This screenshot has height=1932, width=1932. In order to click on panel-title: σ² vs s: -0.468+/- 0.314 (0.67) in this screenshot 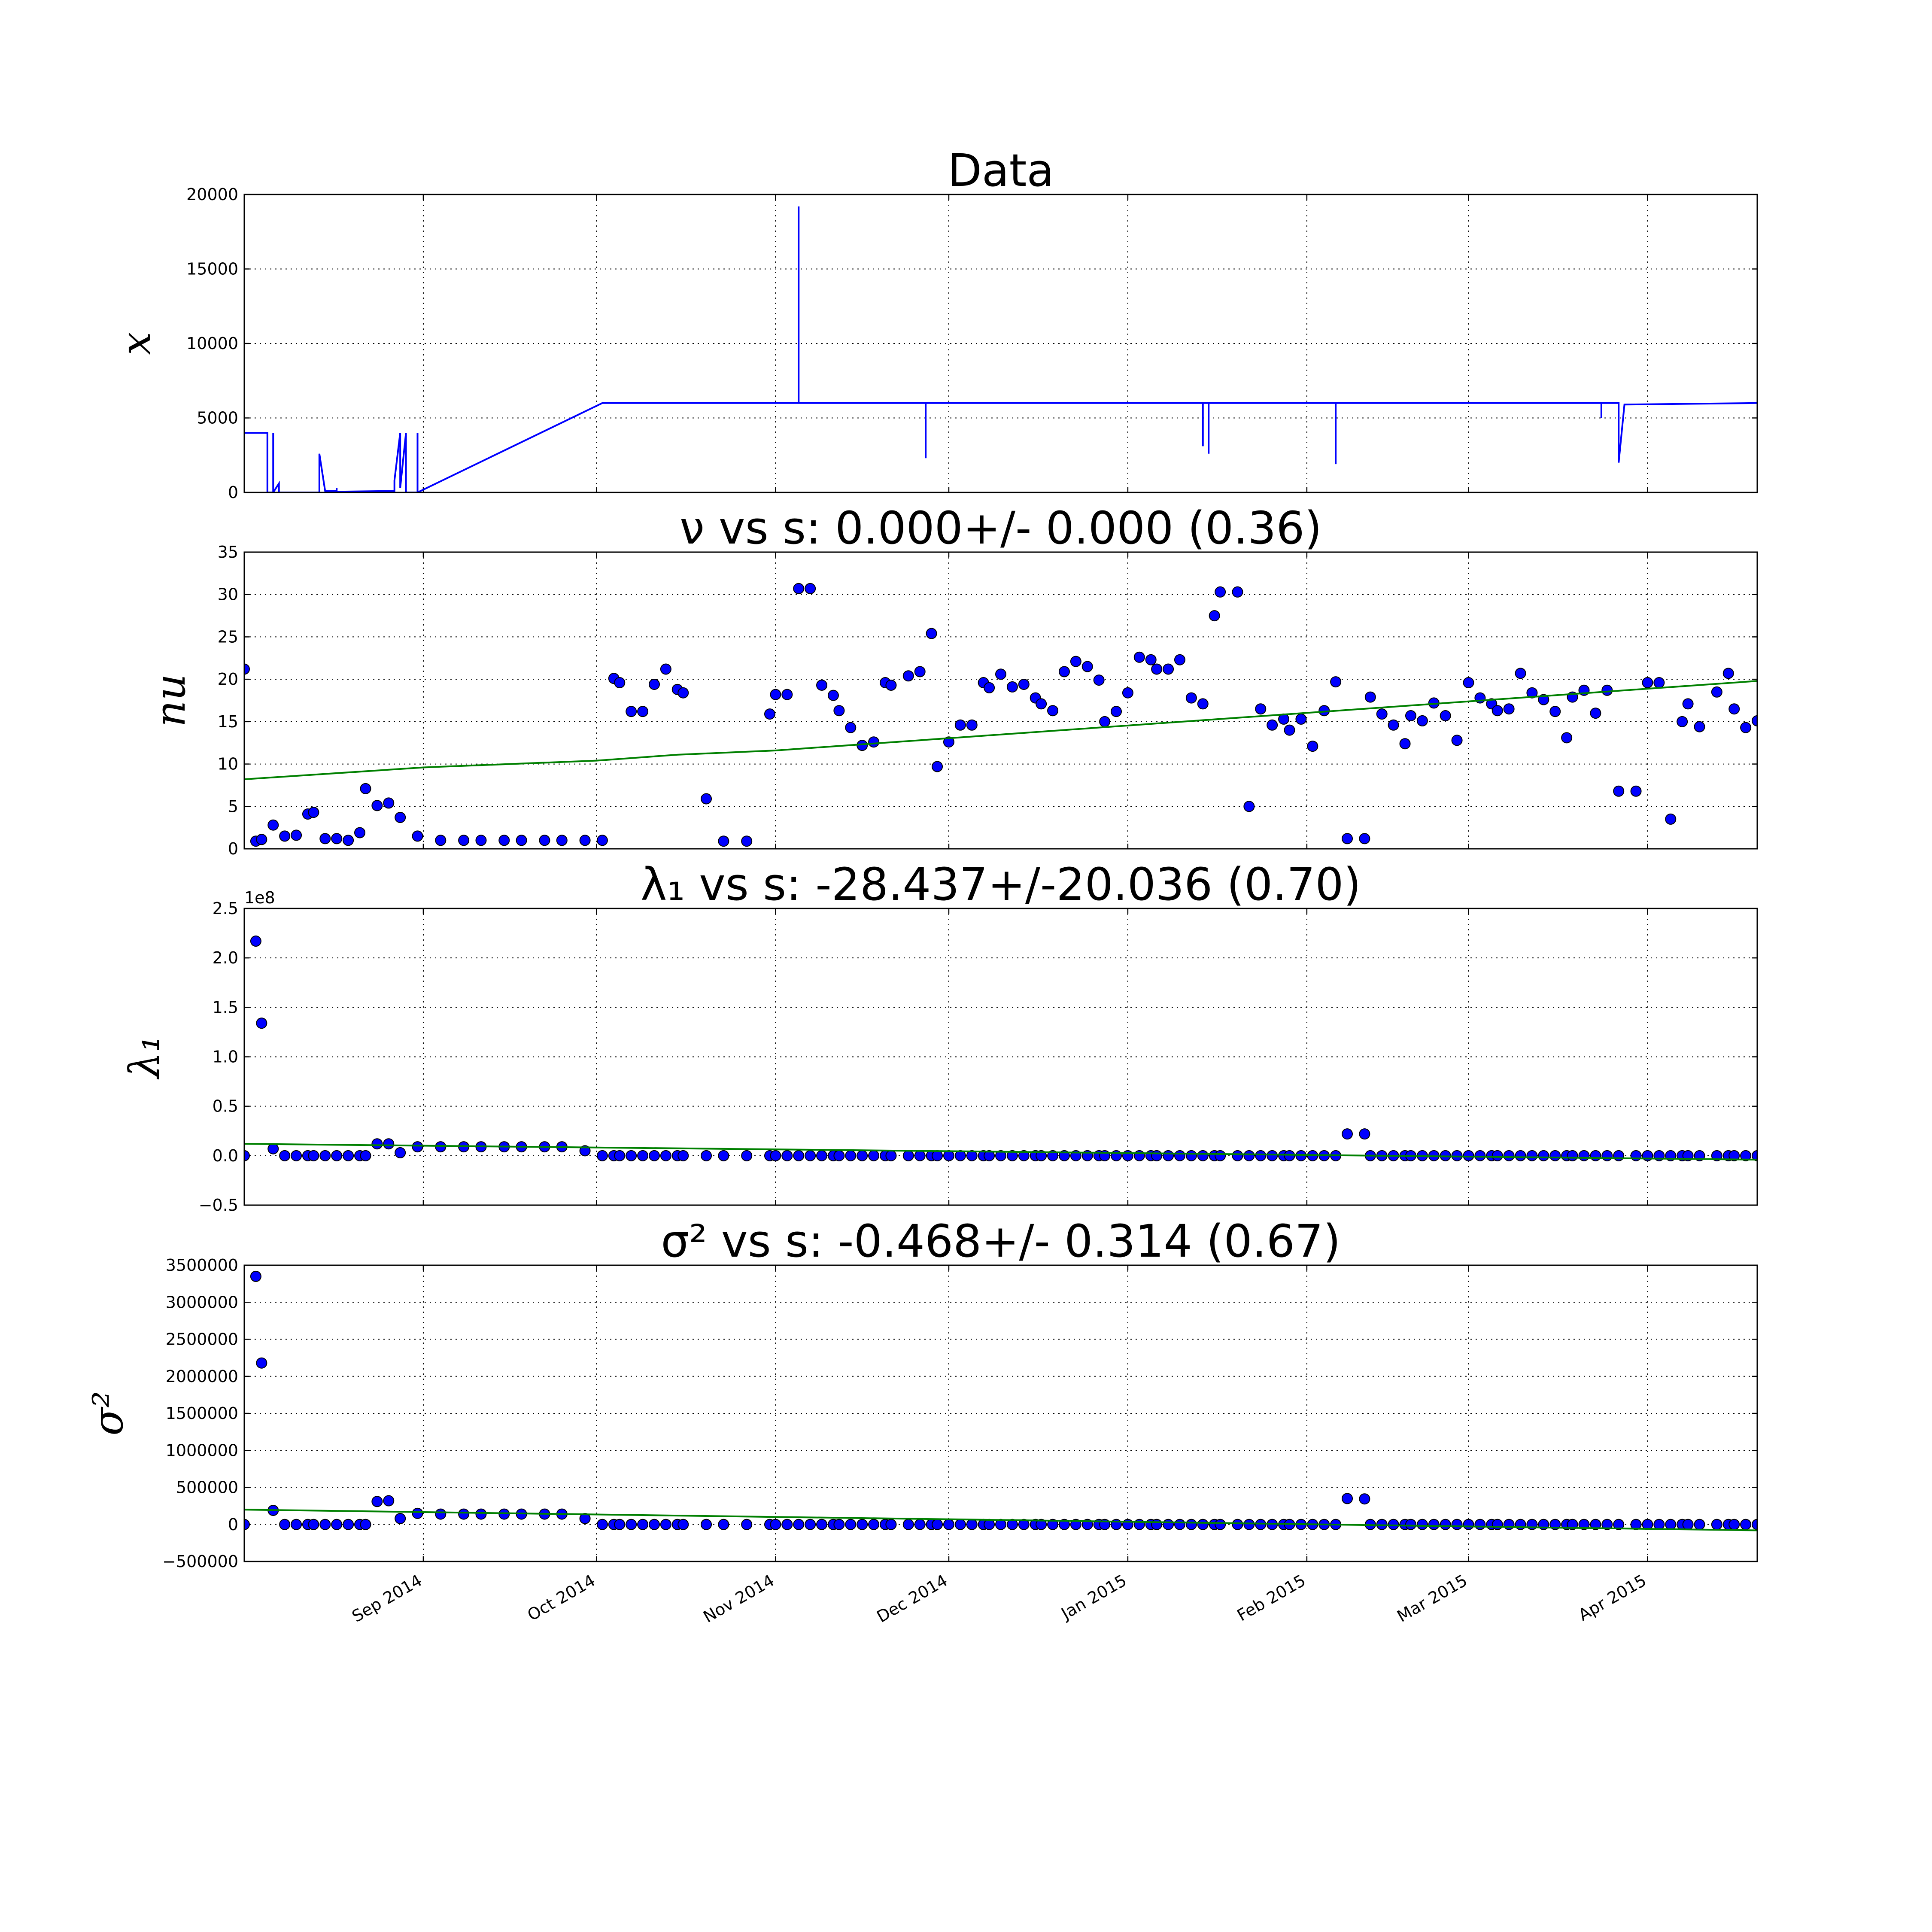, I will do `click(1001, 1241)`.